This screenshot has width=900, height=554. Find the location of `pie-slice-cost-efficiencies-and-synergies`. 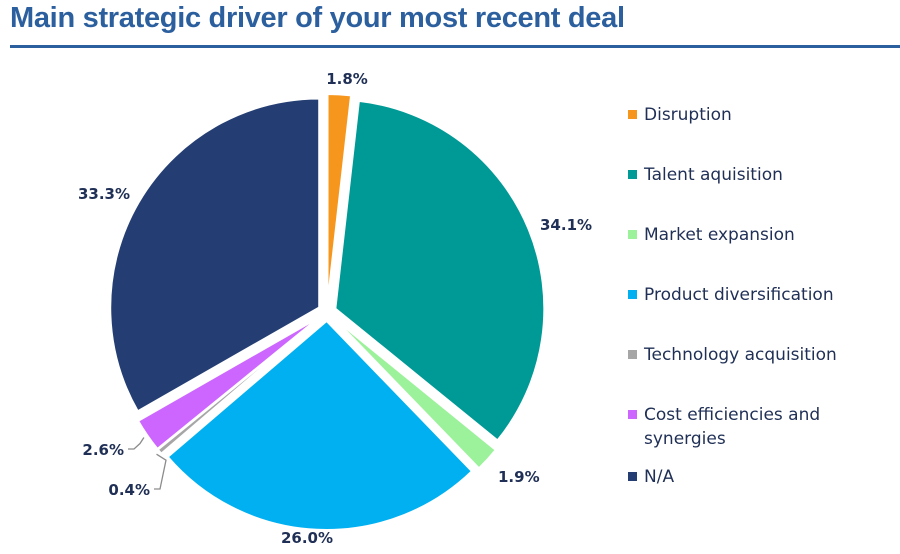

pie-slice-cost-efficiencies-and-synergies is located at coordinates (228, 383).